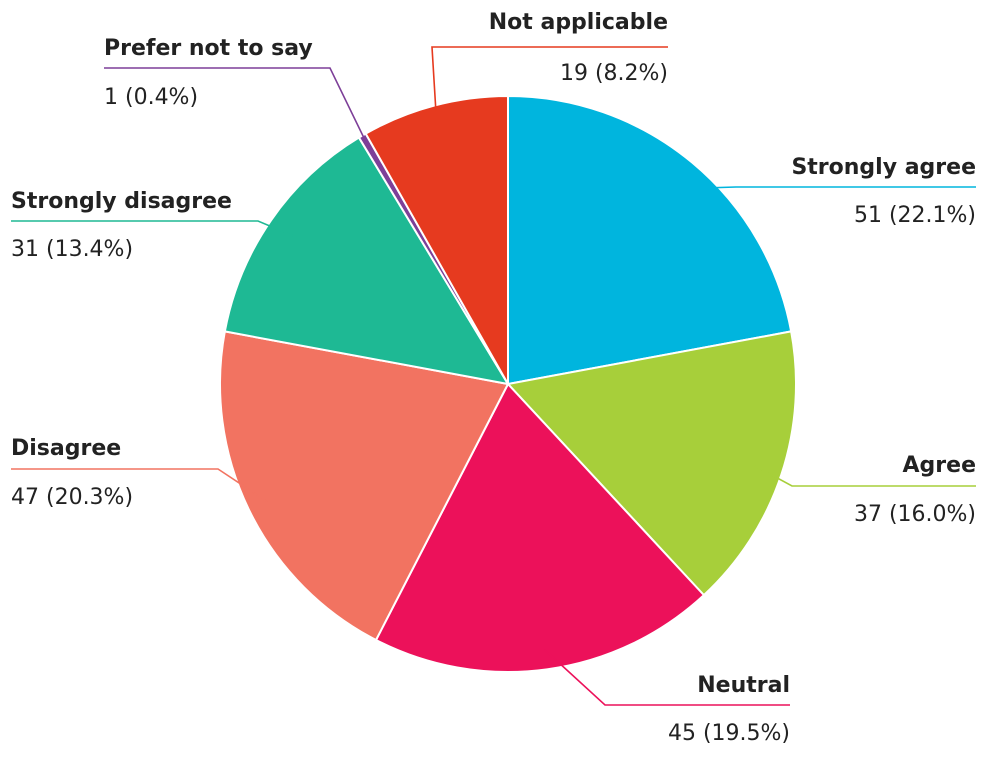 The width and height of the screenshot is (986, 772). I want to click on slice-value-strongly-disagree: 31 (13.4%), so click(72, 249).